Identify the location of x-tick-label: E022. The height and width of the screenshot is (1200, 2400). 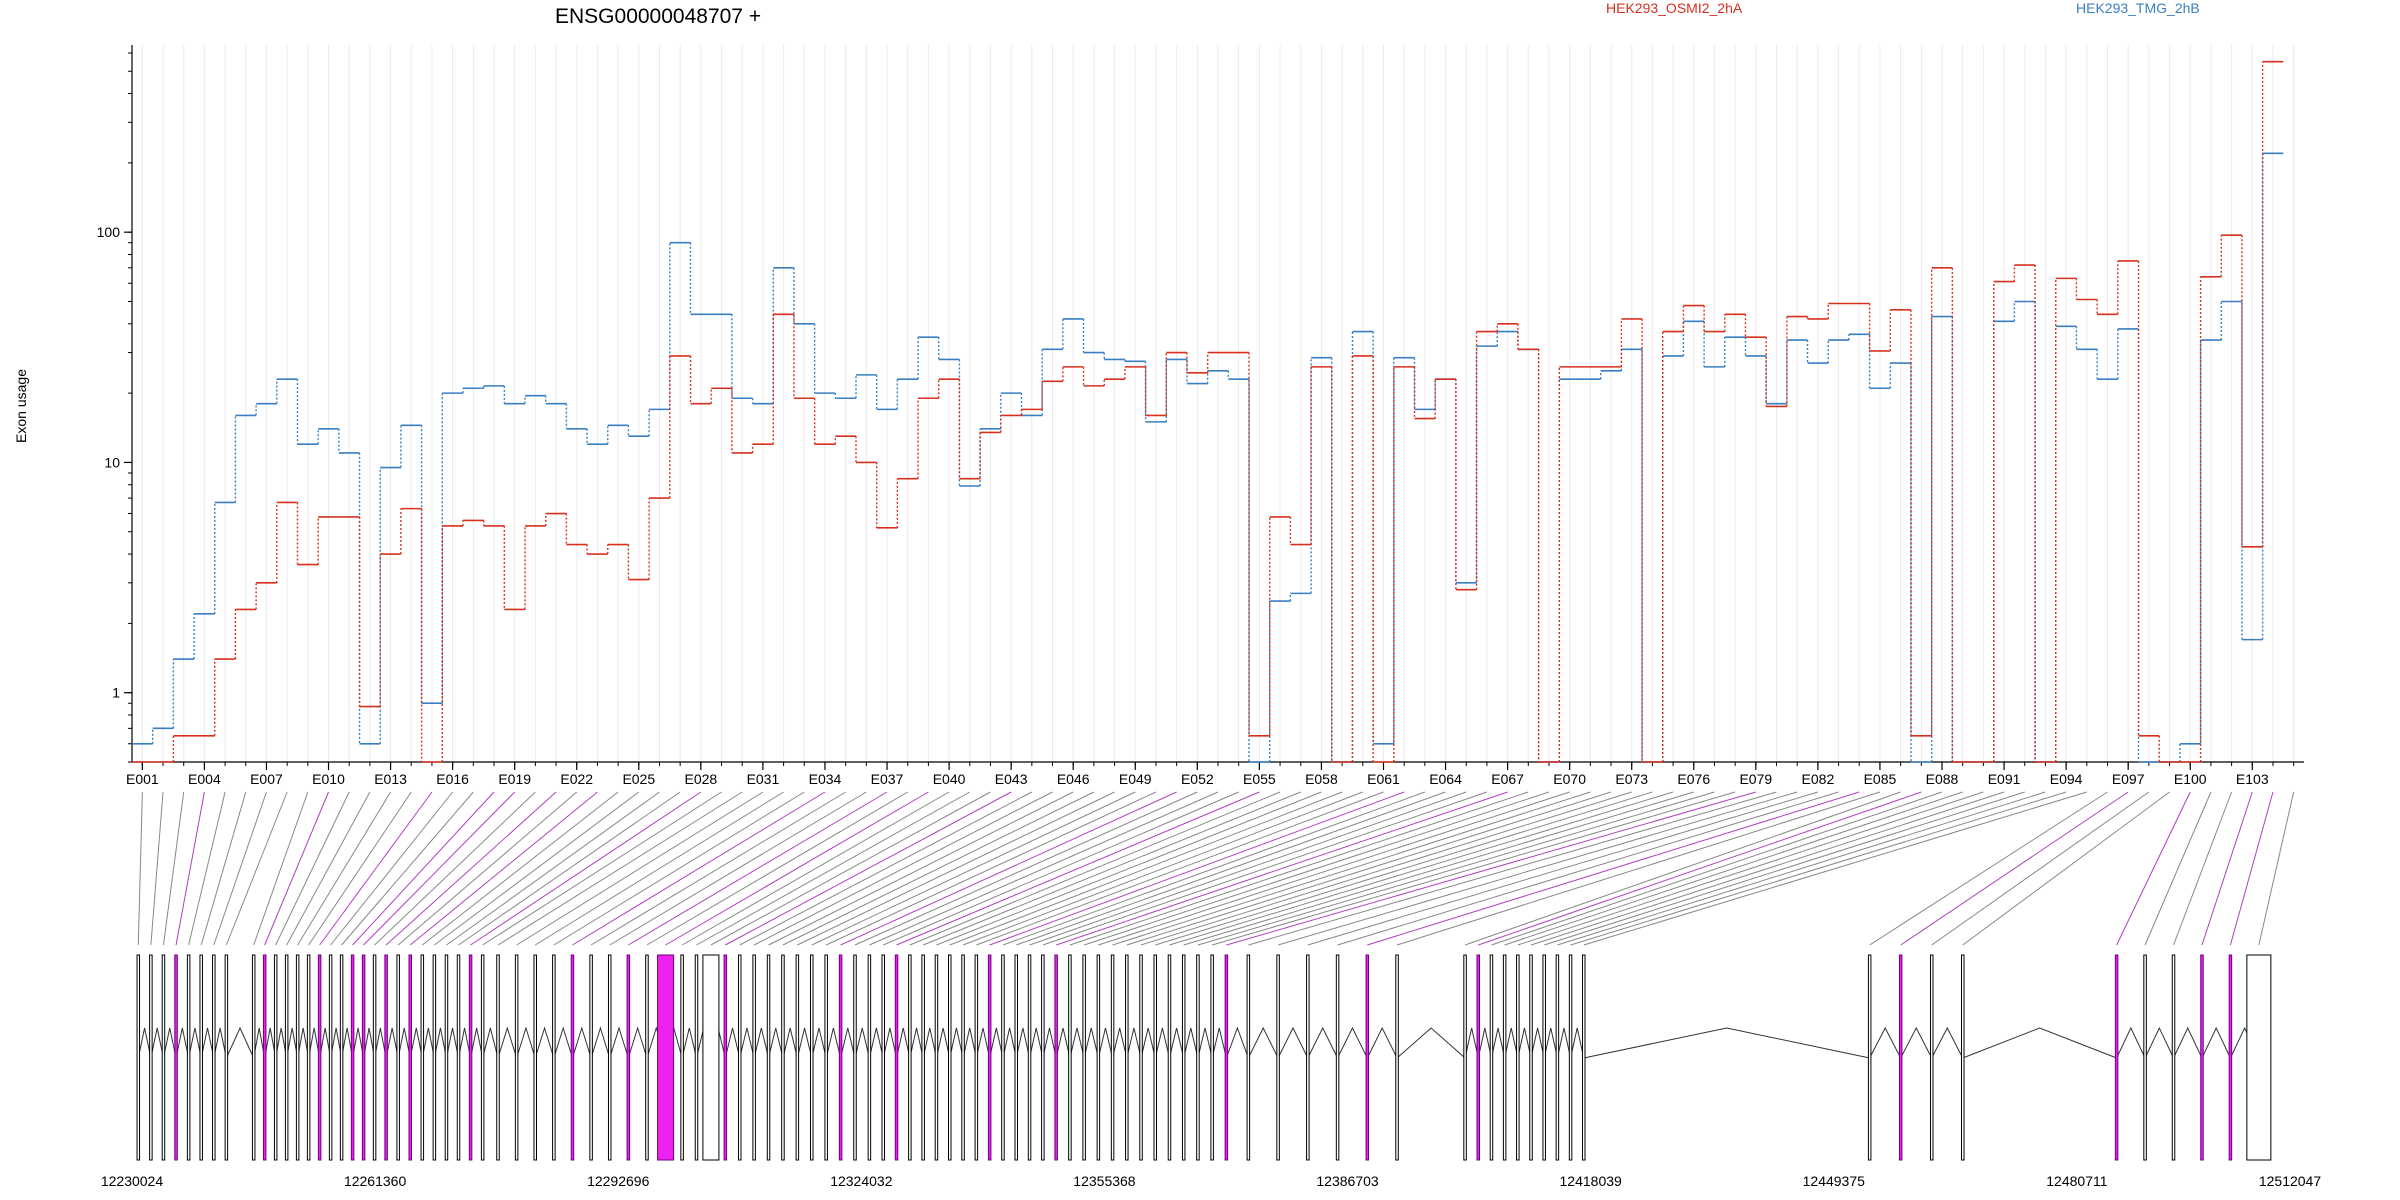
(576, 779).